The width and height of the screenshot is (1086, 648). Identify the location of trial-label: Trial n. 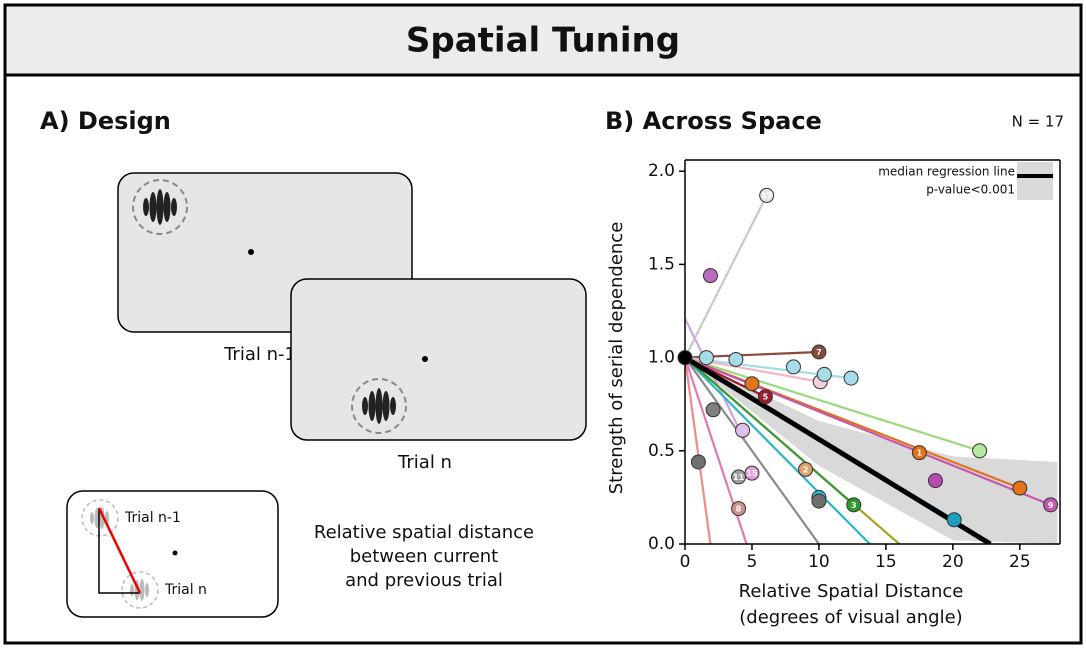
(424, 462).